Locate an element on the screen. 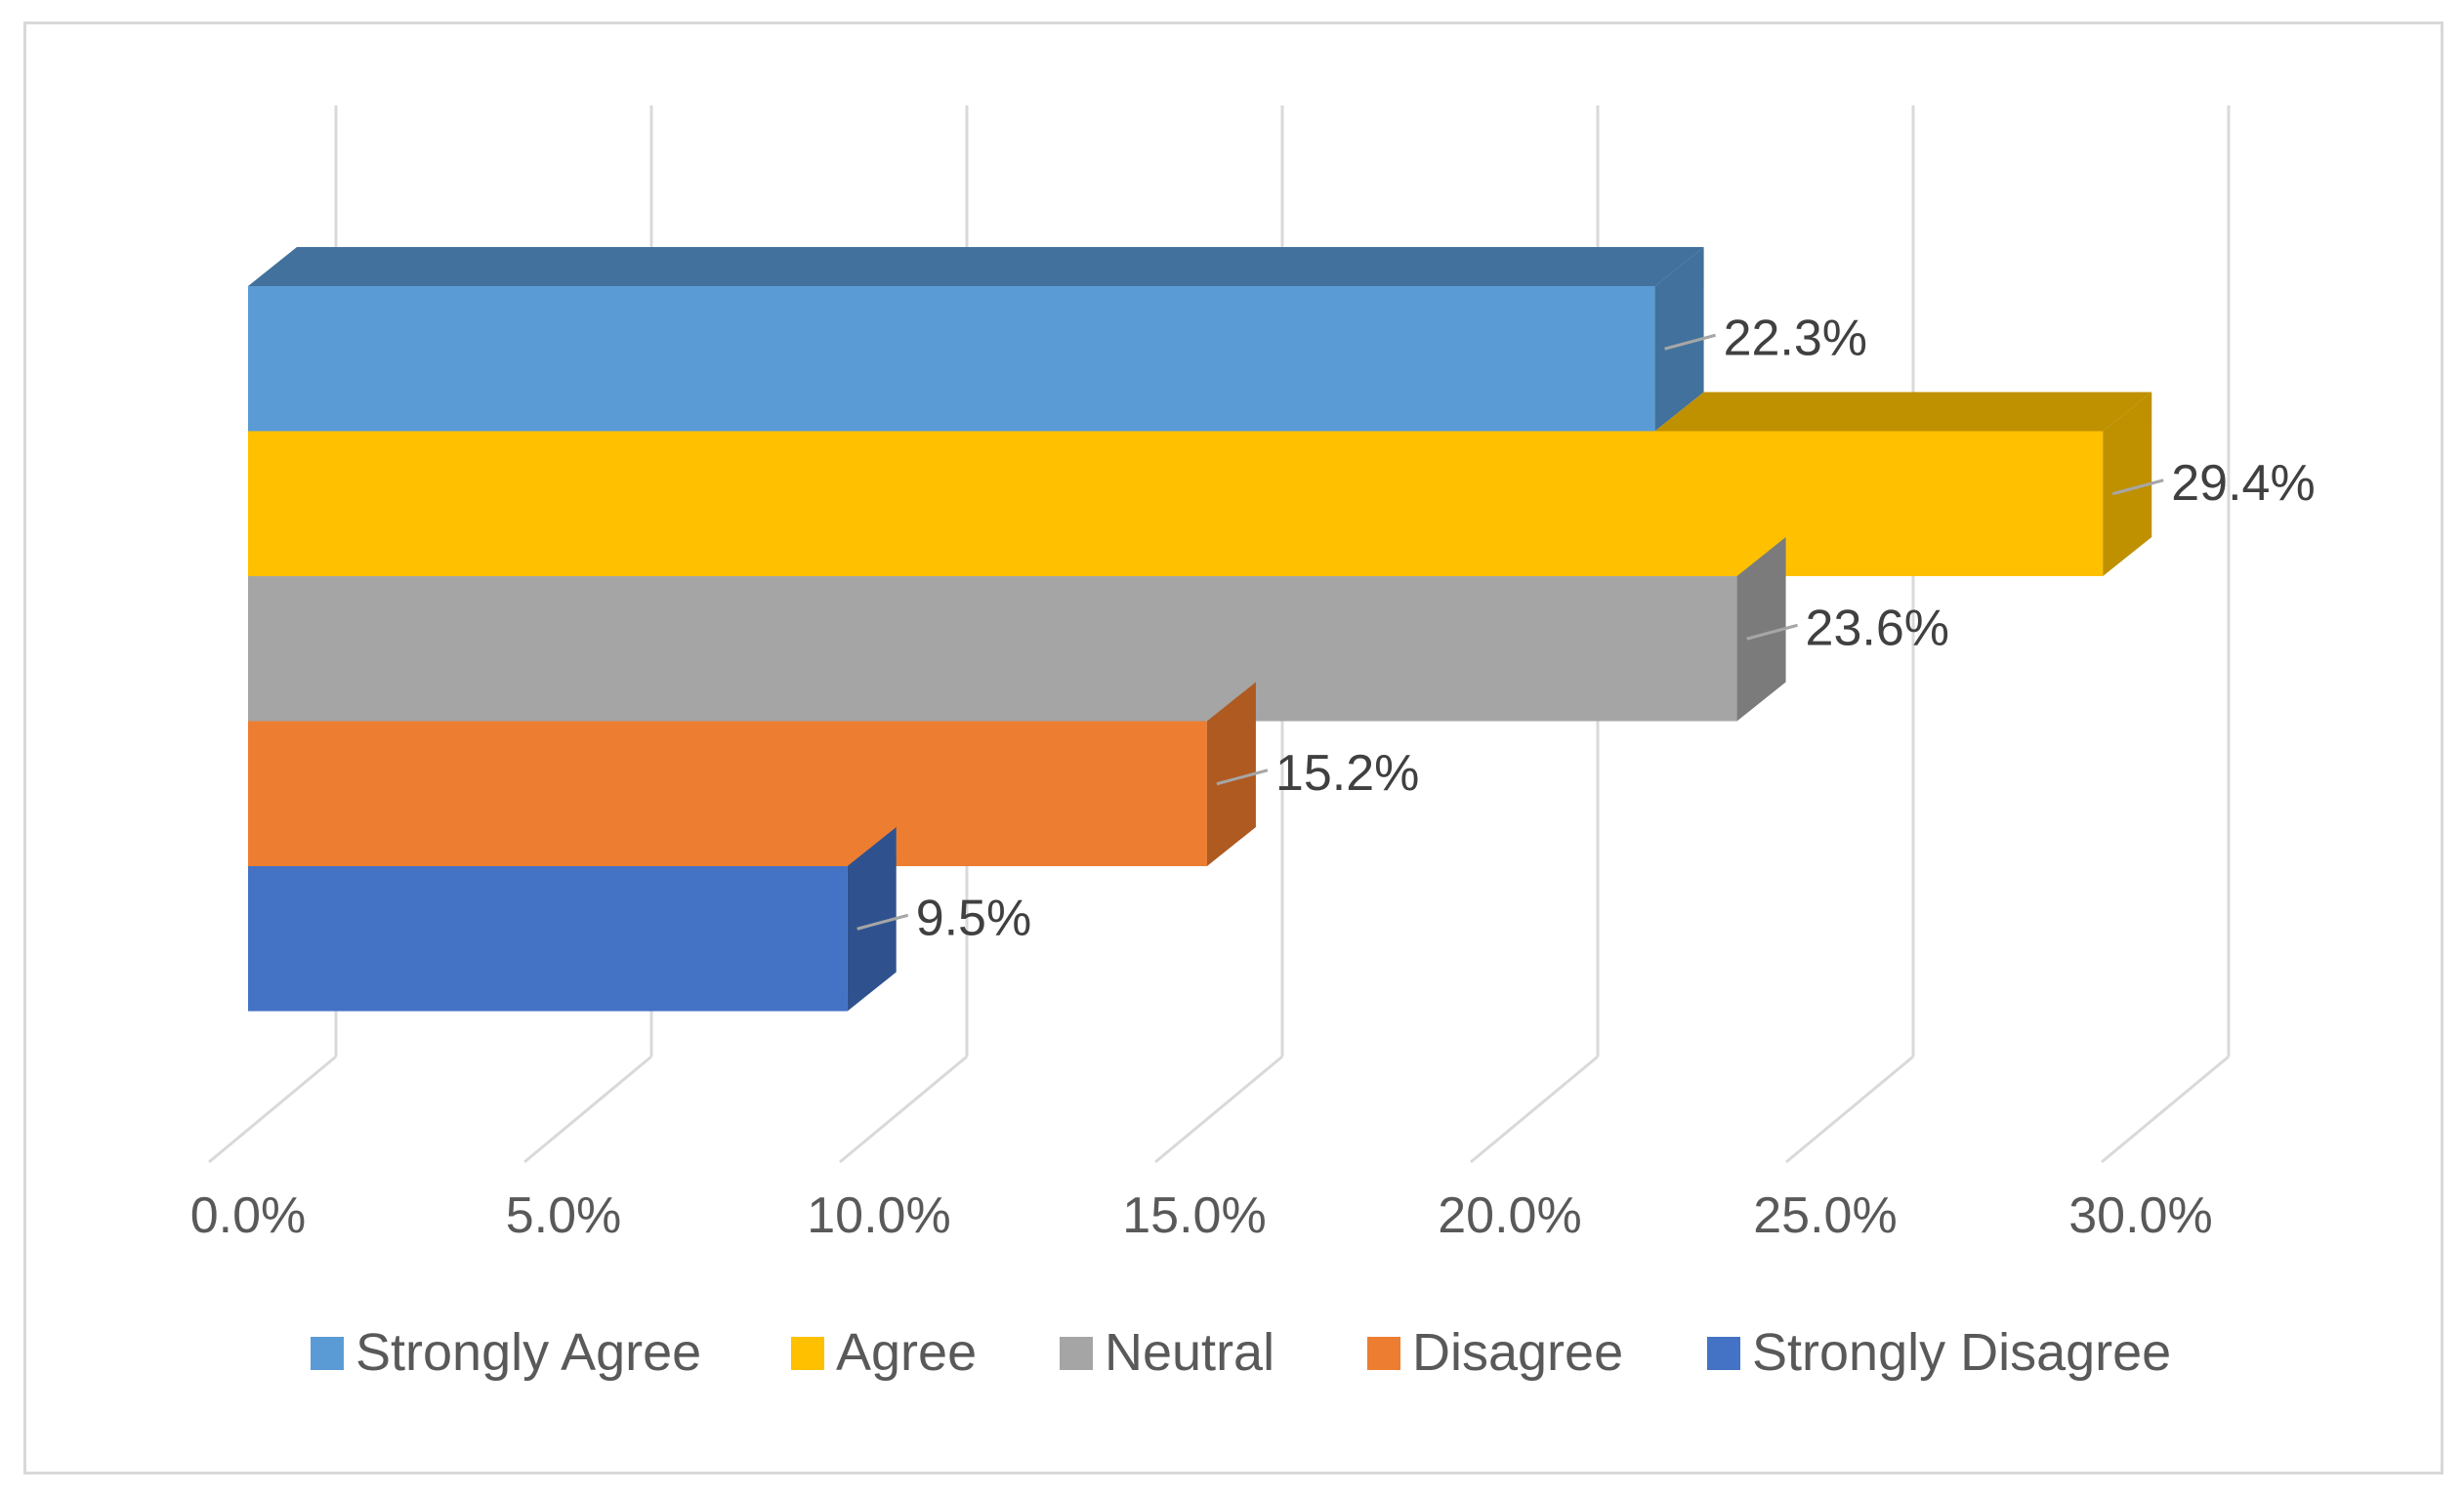 This screenshot has height=1496, width=2464. legend-label: Strongly Agree is located at coordinates (528, 1353).